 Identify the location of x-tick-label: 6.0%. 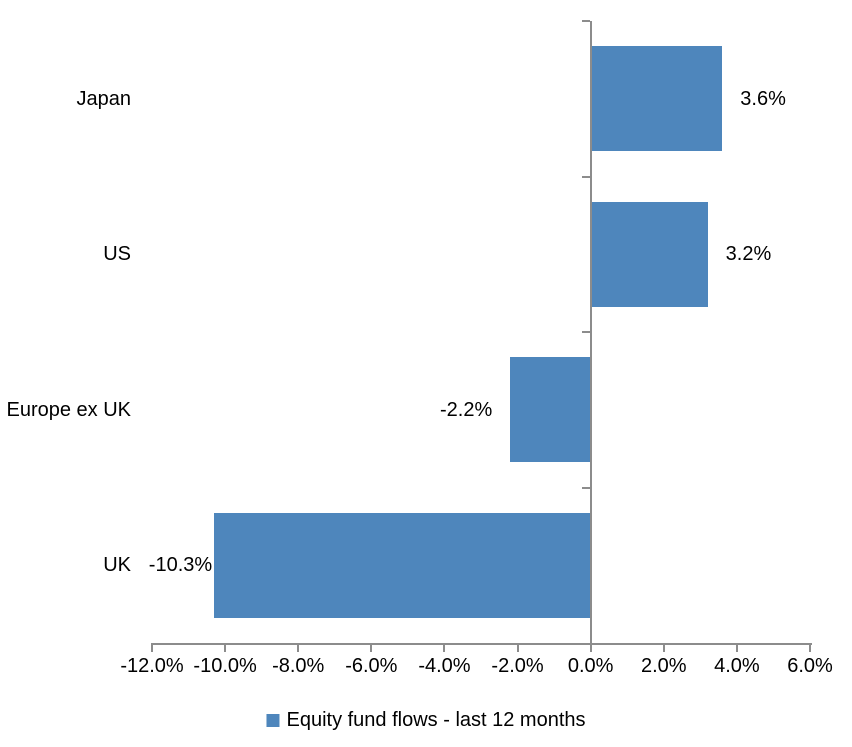
(810, 666).